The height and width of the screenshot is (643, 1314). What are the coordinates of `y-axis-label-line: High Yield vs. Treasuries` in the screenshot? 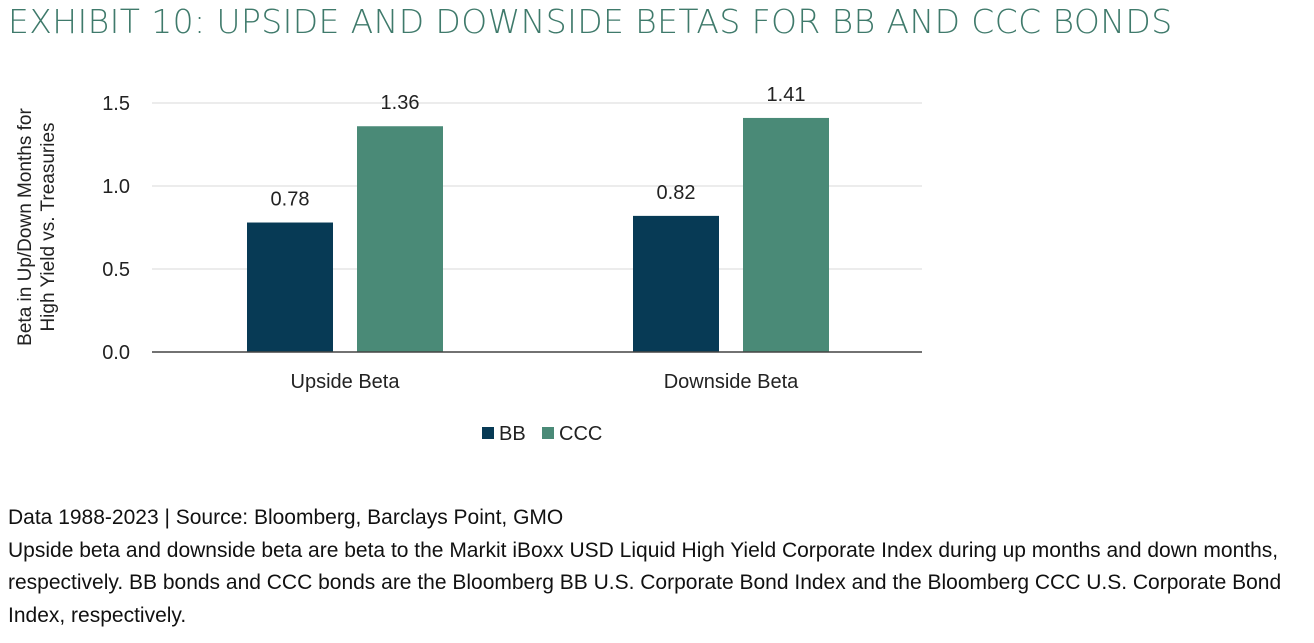 It's located at (48, 226).